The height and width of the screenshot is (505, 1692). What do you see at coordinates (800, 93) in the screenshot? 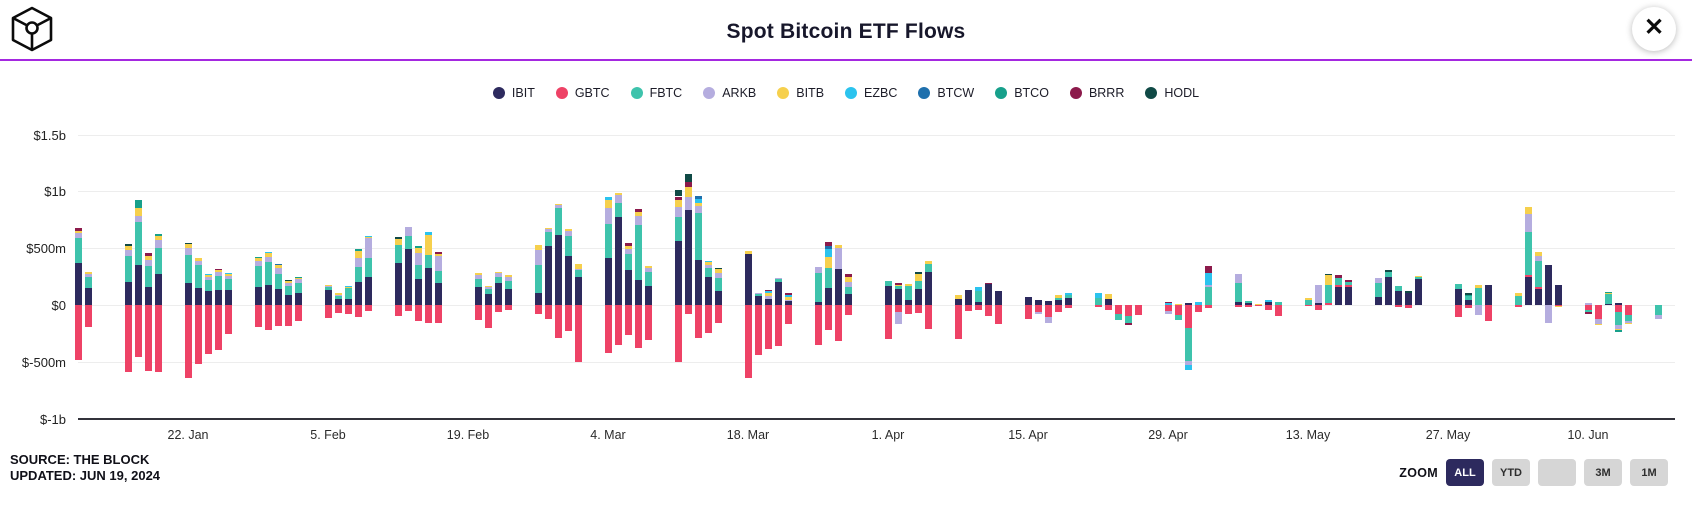
I see `legend-item-bitb: BITB` at bounding box center [800, 93].